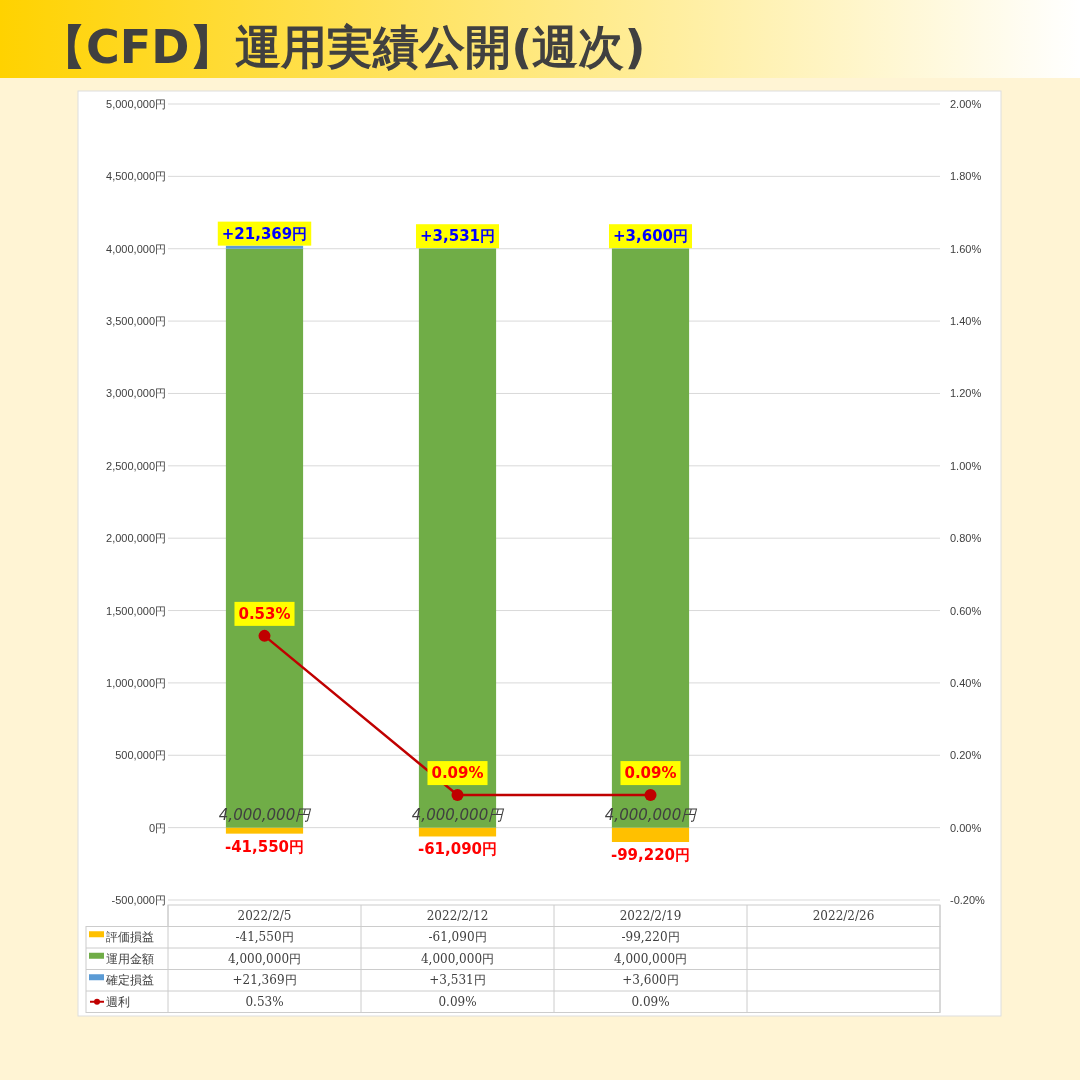 Image resolution: width=1080 pixels, height=1080 pixels. Describe the element at coordinates (650, 980) in the screenshot. I see `data-label: +3,600円` at that location.